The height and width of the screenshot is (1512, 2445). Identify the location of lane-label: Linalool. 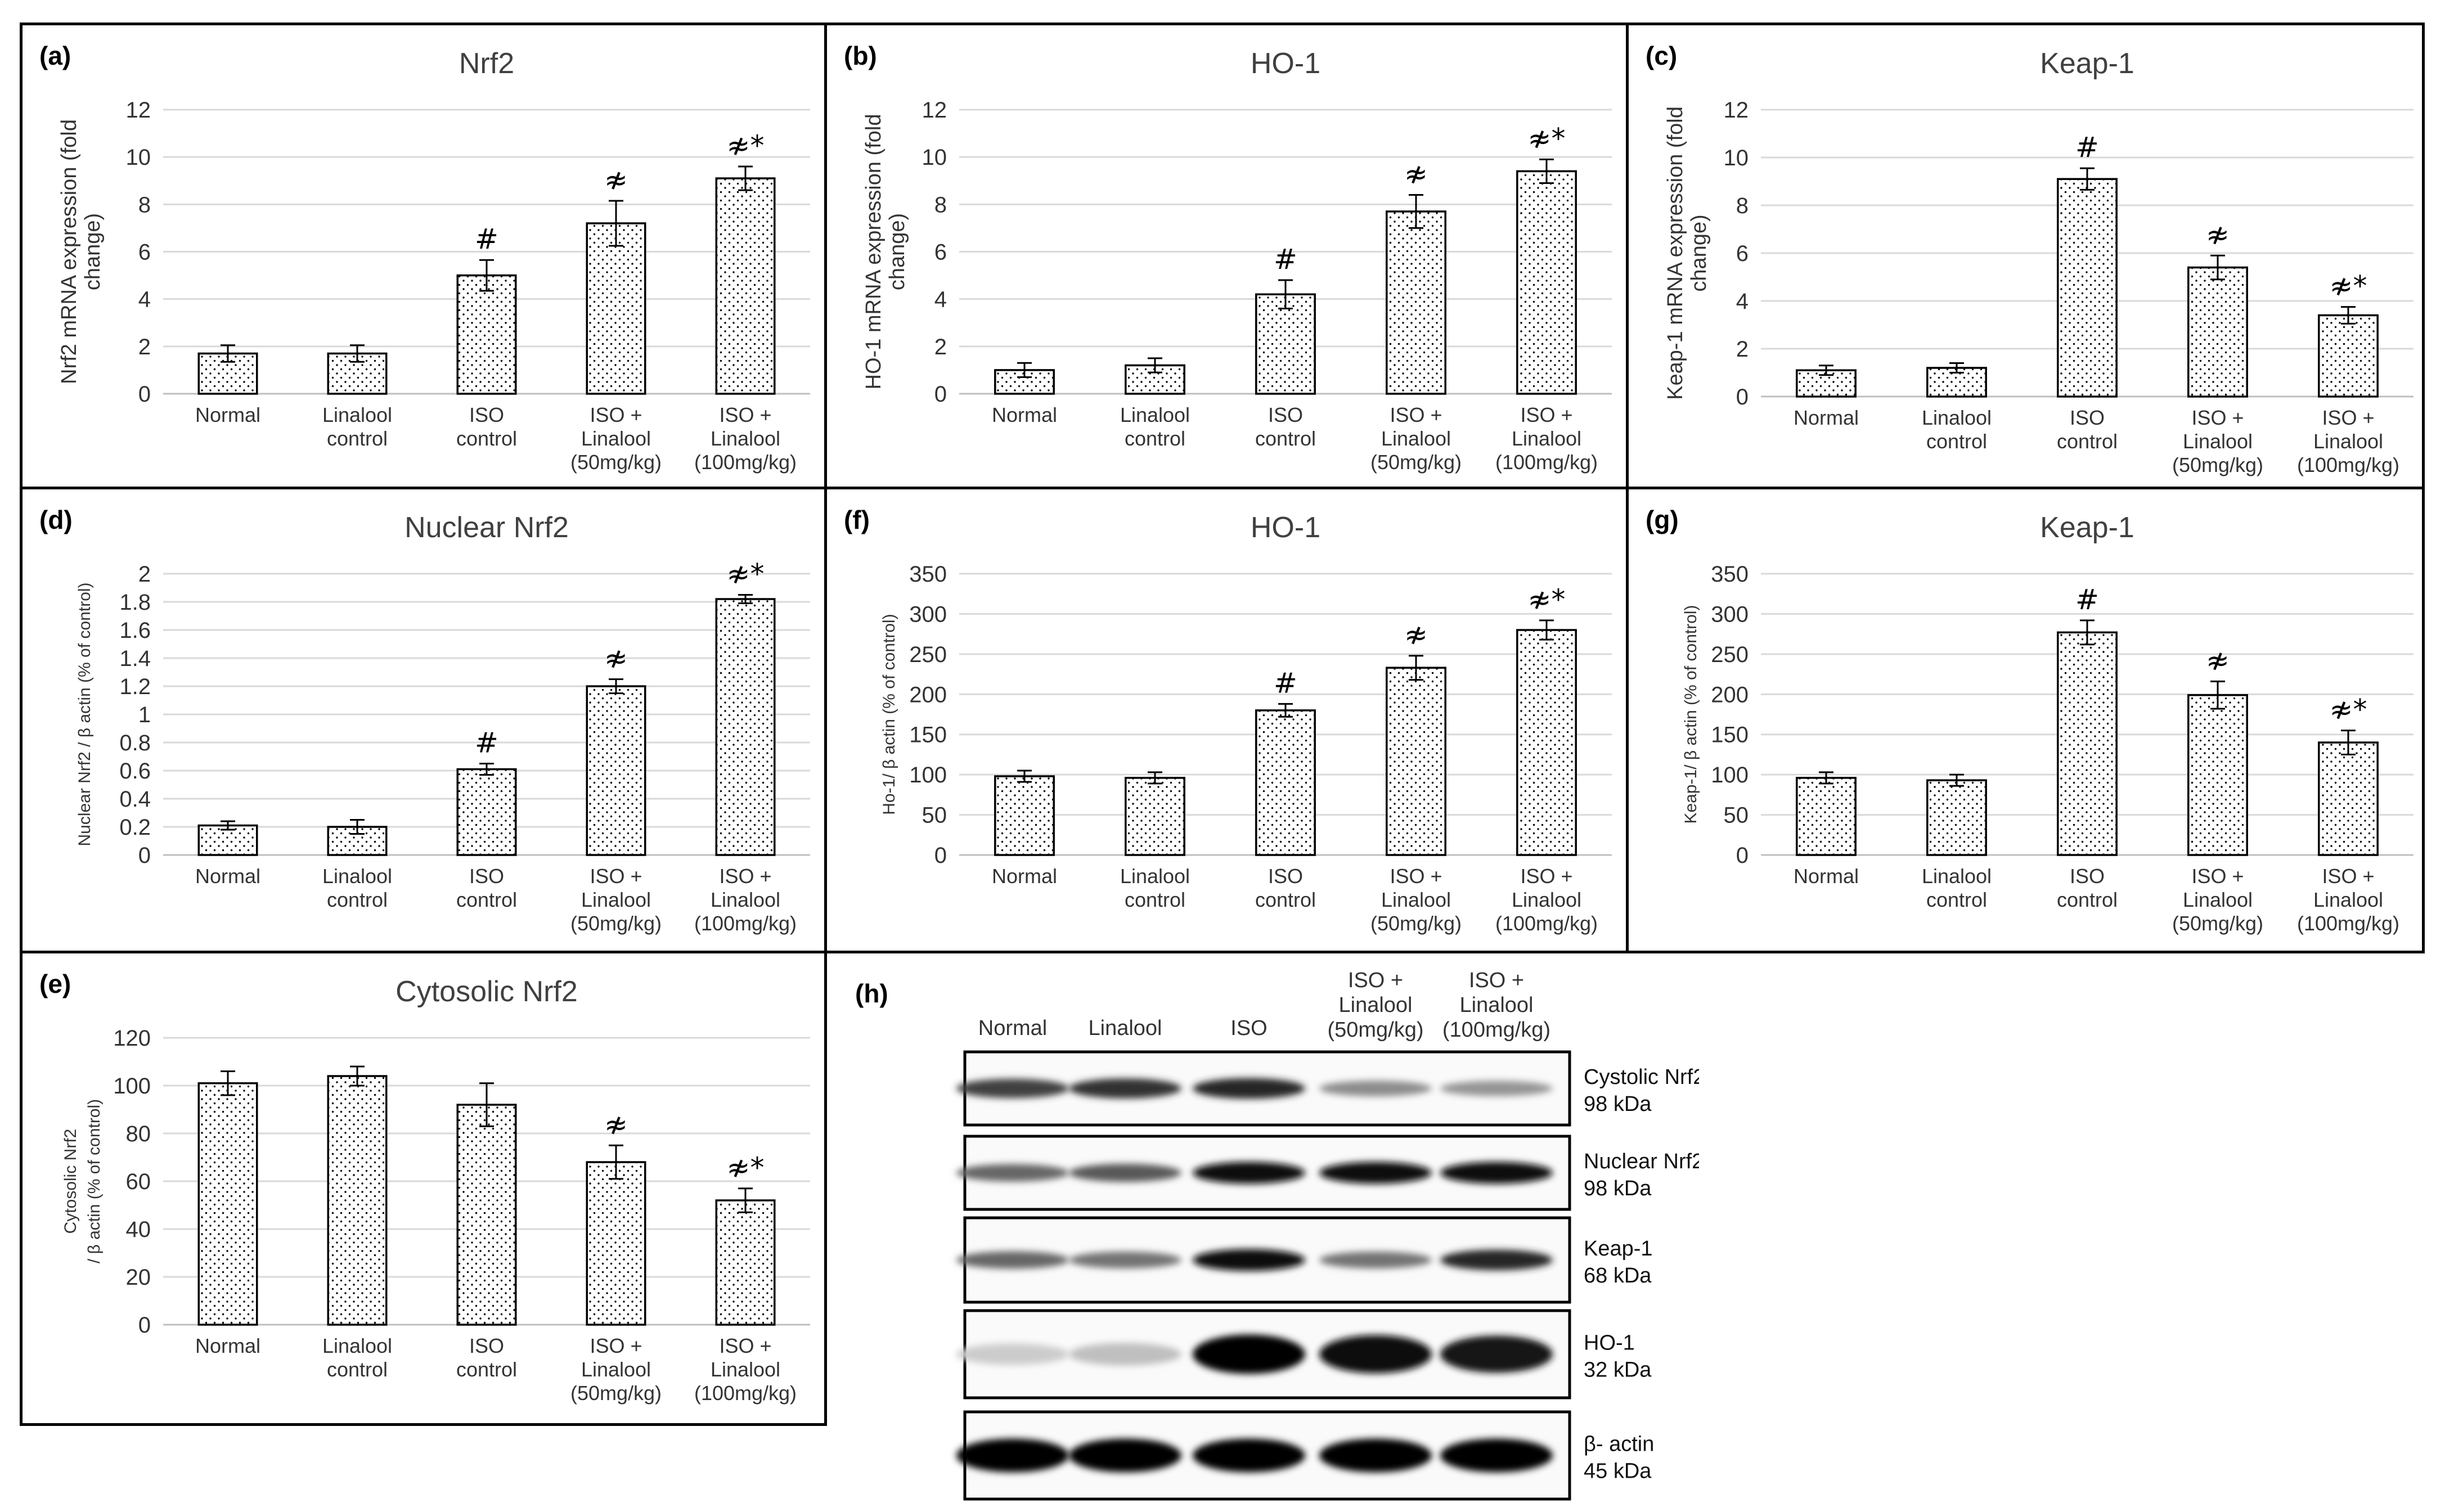
(1497, 1005).